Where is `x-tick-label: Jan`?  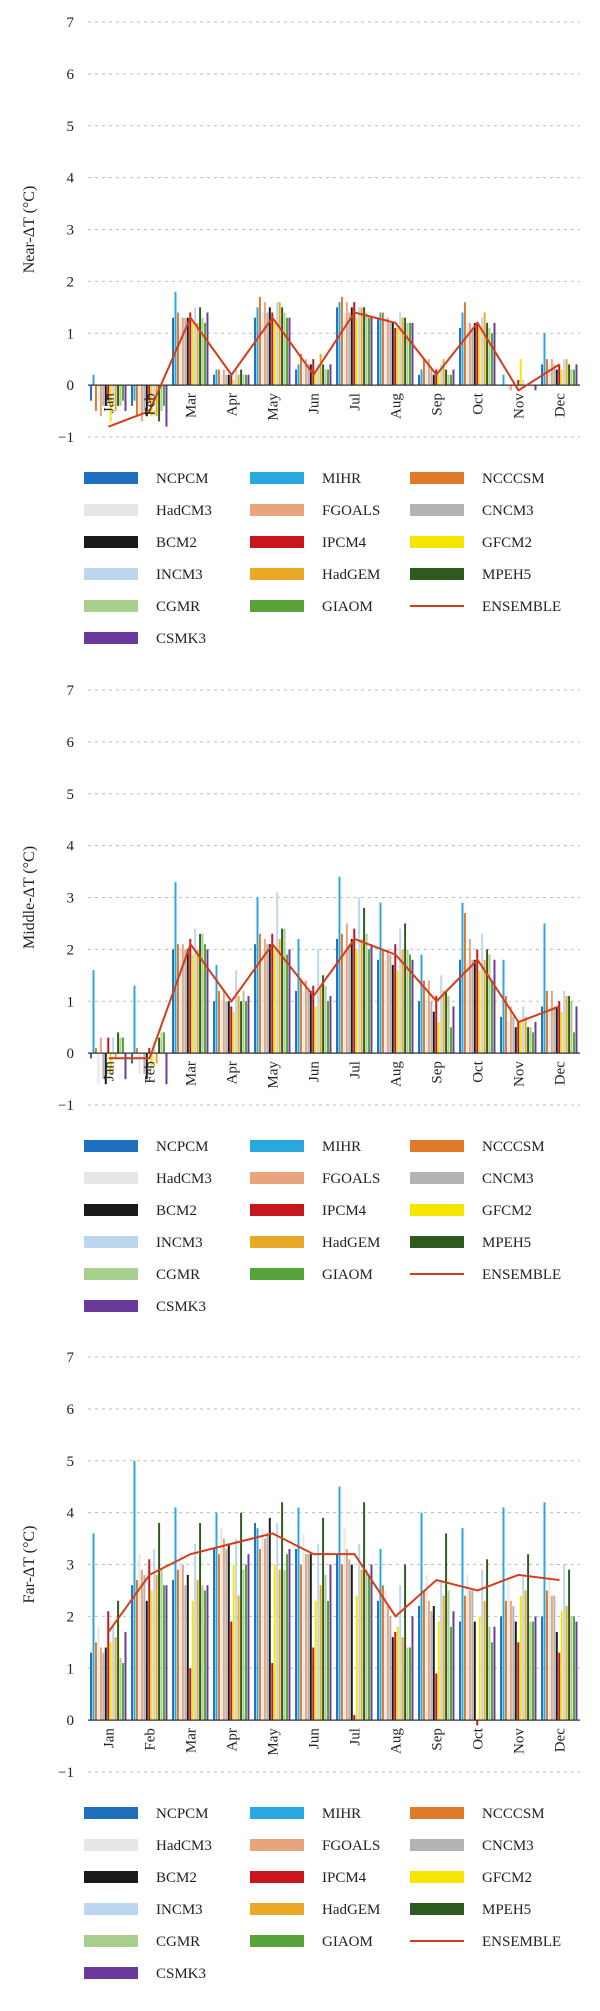 x-tick-label: Jan is located at coordinates (110, 1071).